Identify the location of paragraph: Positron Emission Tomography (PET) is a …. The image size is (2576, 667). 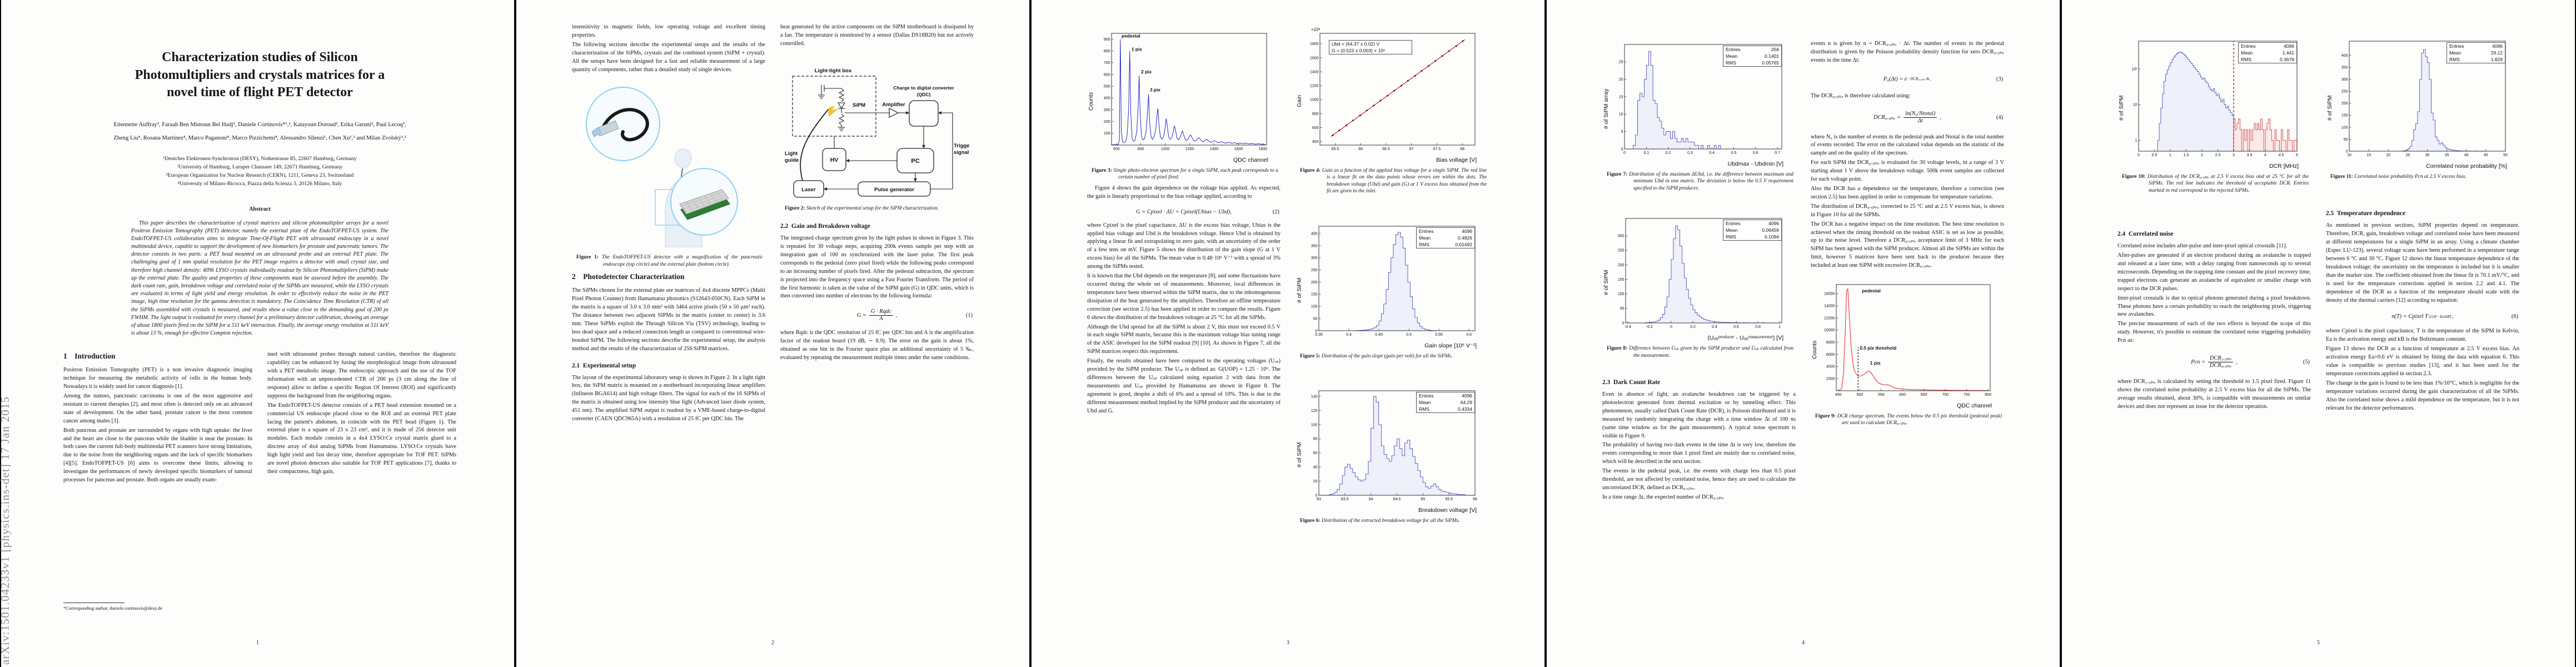
(157, 378).